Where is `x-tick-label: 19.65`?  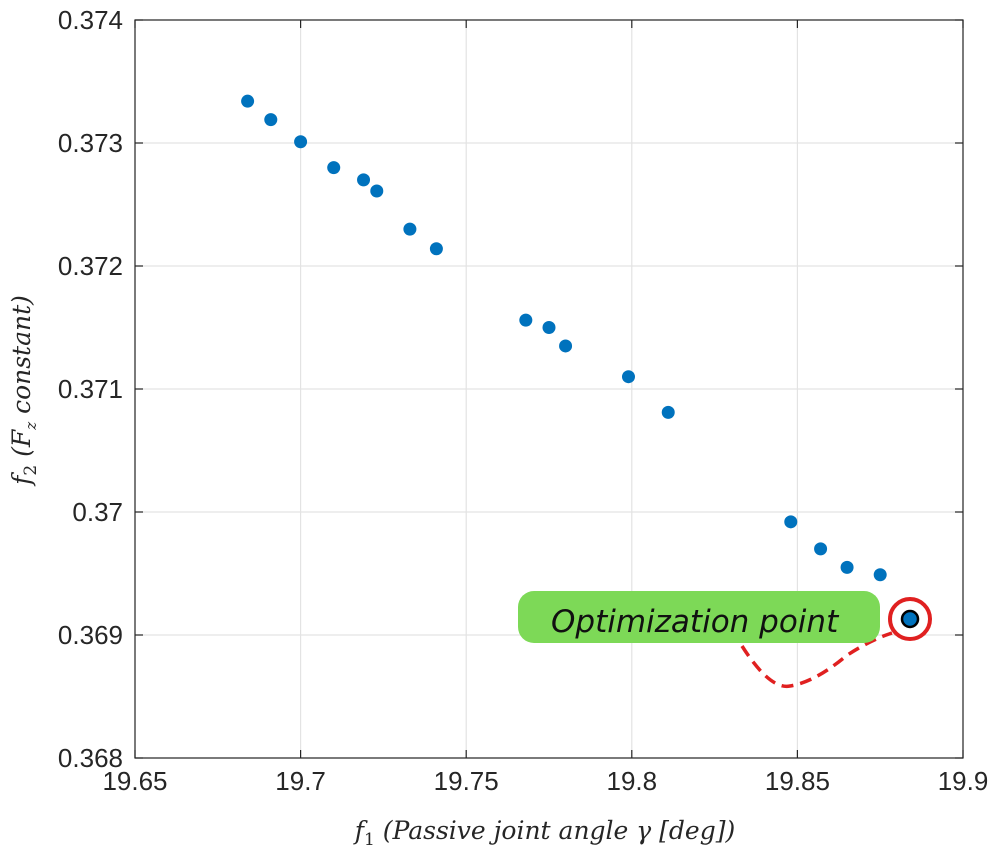 x-tick-label: 19.65 is located at coordinates (134, 781).